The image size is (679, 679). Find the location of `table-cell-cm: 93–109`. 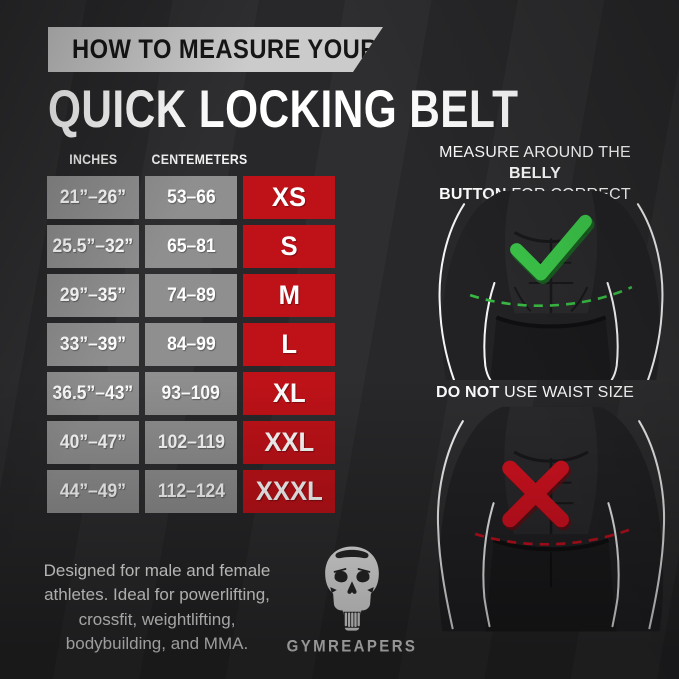

table-cell-cm: 93–109 is located at coordinates (191, 393).